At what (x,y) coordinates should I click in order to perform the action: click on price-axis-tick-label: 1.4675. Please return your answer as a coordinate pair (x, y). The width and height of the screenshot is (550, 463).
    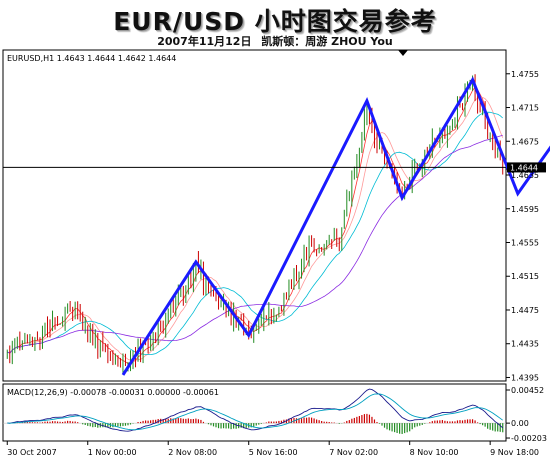
    Looking at the image, I should click on (525, 141).